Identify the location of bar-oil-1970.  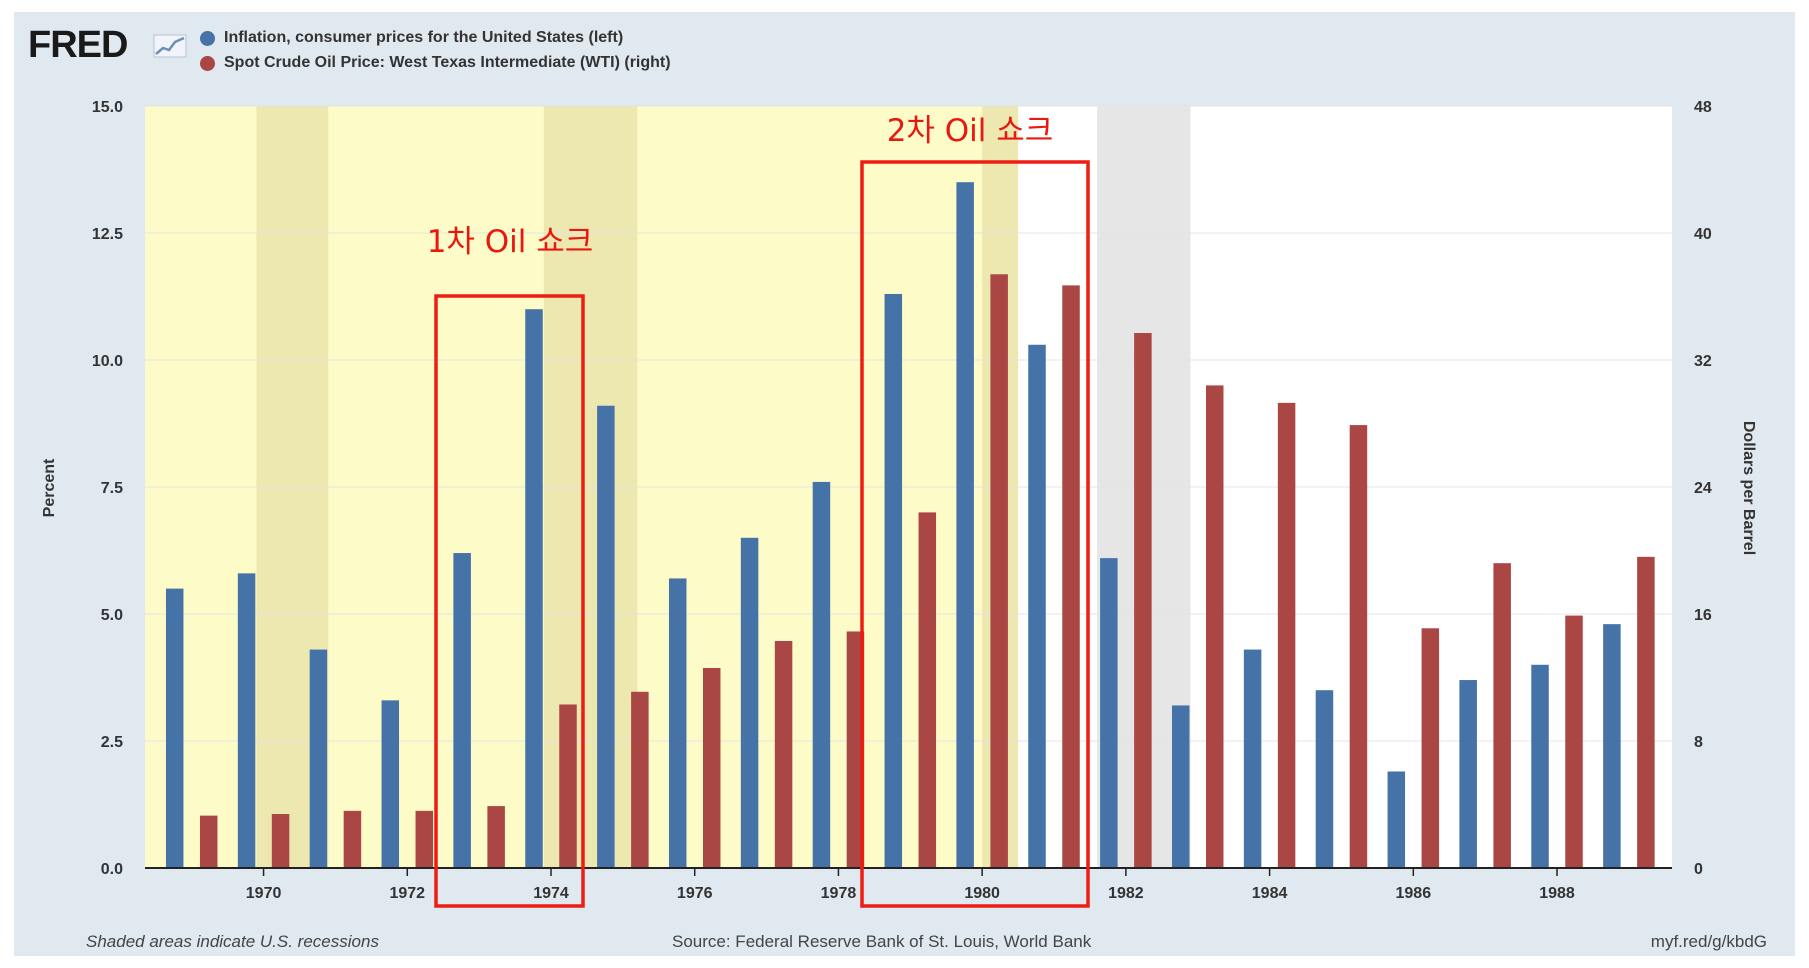
(280, 841).